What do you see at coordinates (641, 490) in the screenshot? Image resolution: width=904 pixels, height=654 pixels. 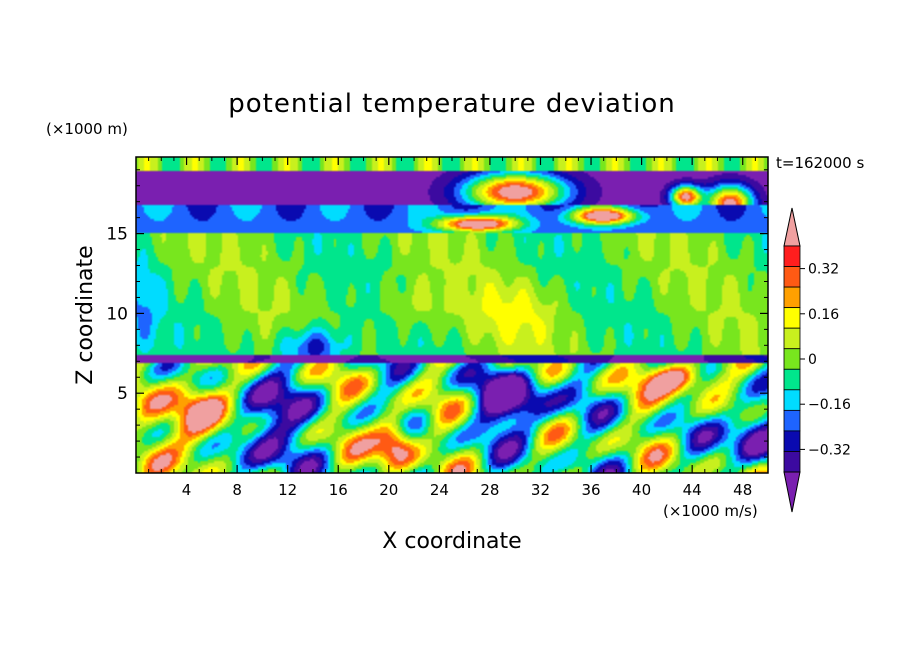 I see `x-tick-label: 40` at bounding box center [641, 490].